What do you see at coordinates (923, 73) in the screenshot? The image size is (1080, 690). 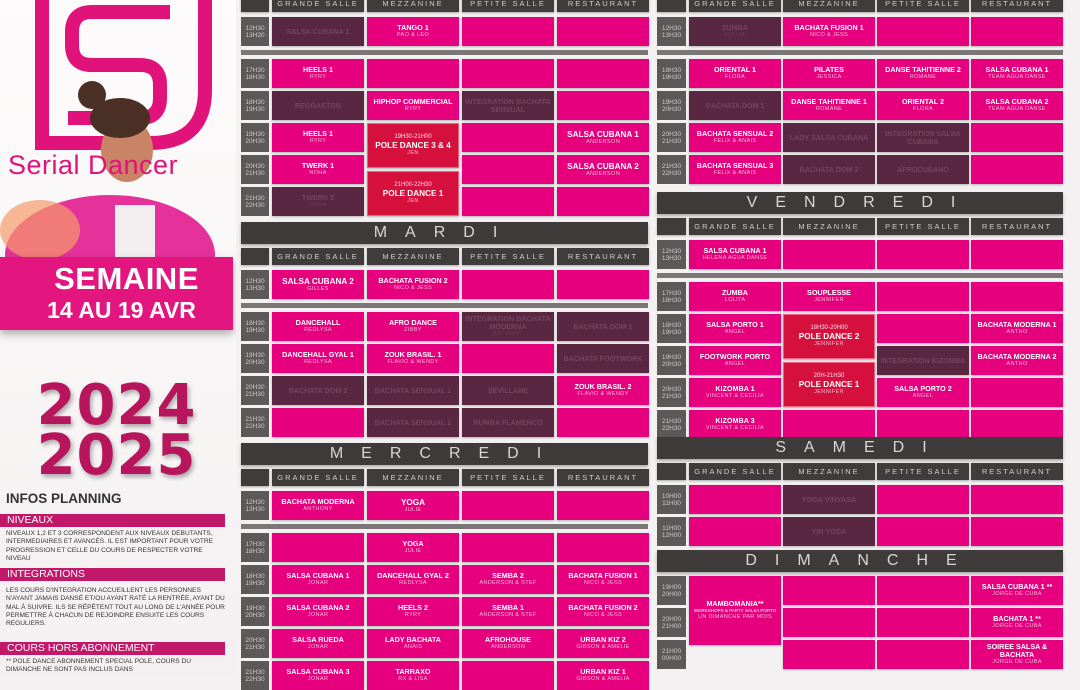 I see `class-danse-tahitienne-2: DANSE TAHITIENNE 2 ROMANE` at bounding box center [923, 73].